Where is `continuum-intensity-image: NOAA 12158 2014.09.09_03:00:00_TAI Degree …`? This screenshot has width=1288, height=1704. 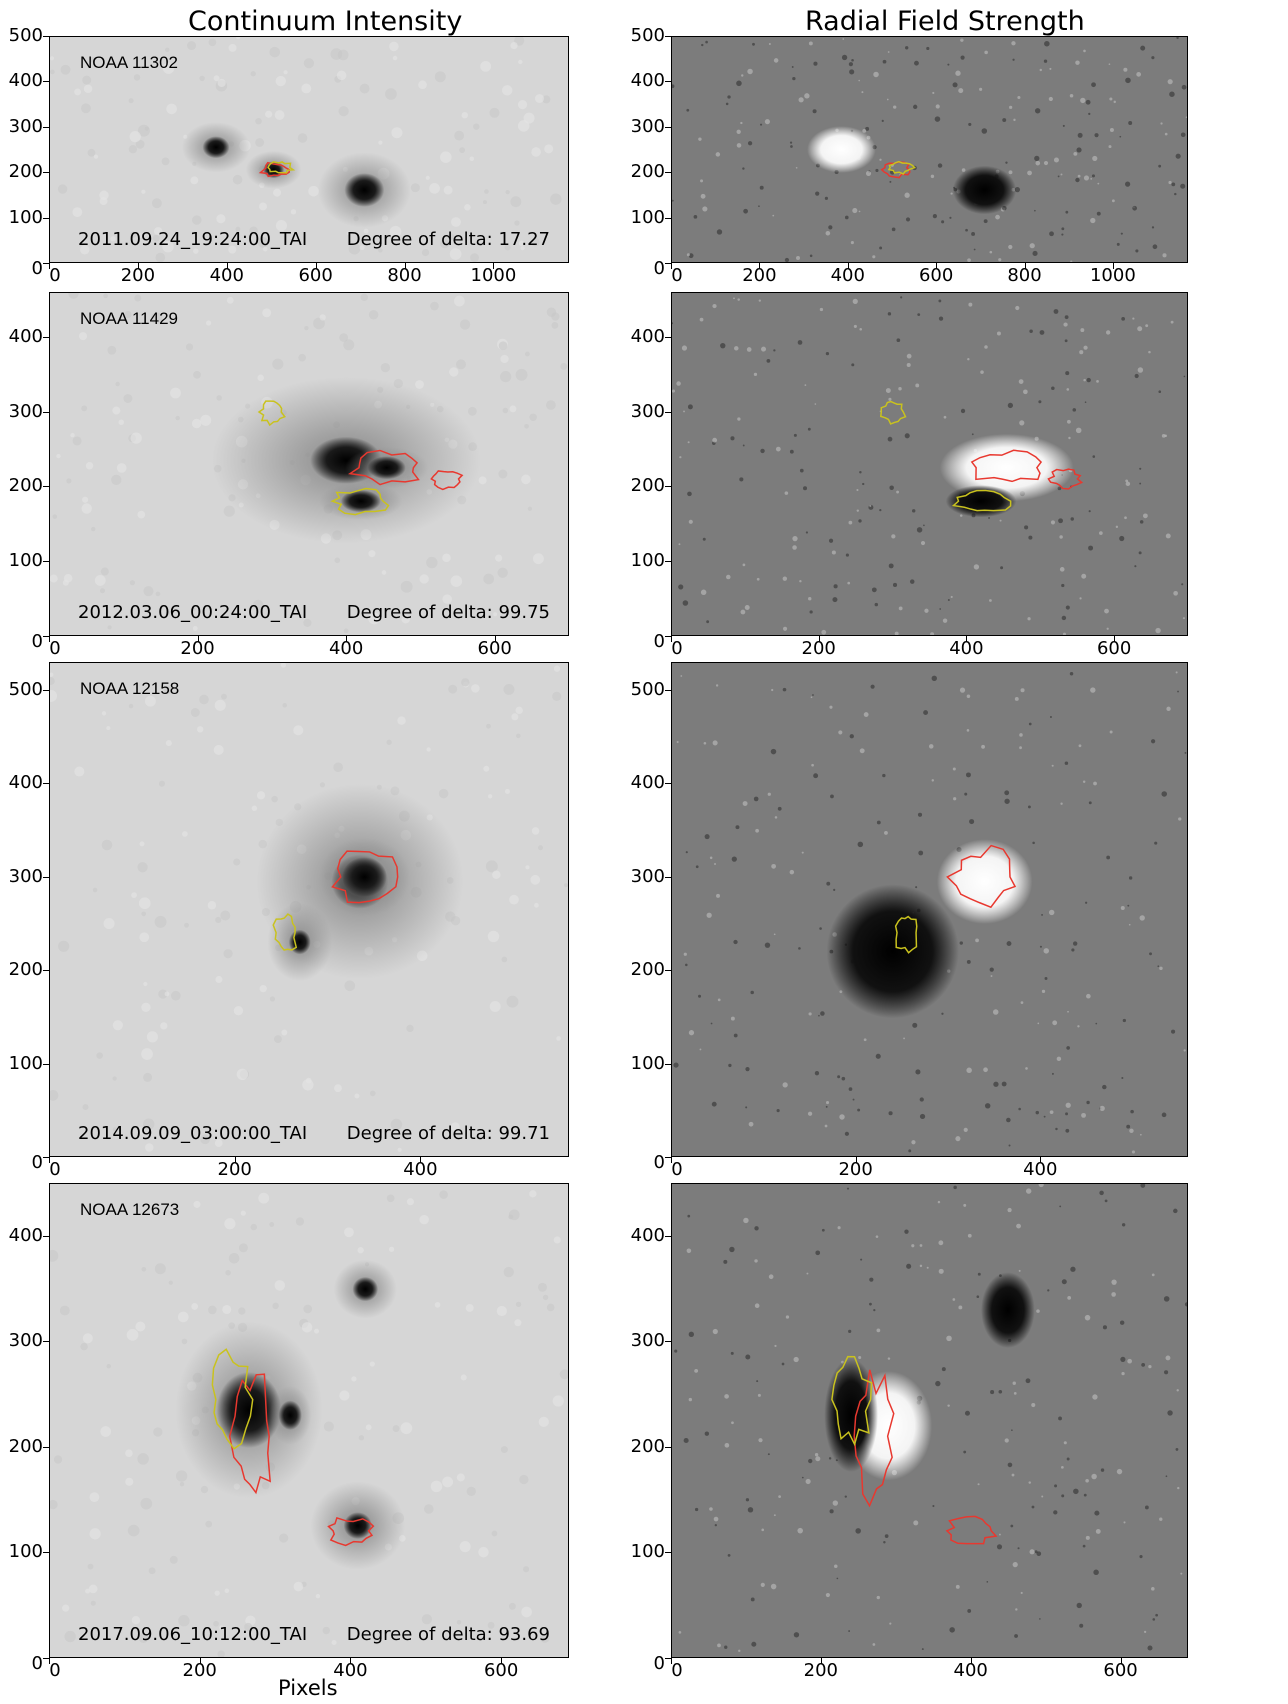 continuum-intensity-image: NOAA 12158 2014.09.09_03:00:00_TAI Degree … is located at coordinates (309, 909).